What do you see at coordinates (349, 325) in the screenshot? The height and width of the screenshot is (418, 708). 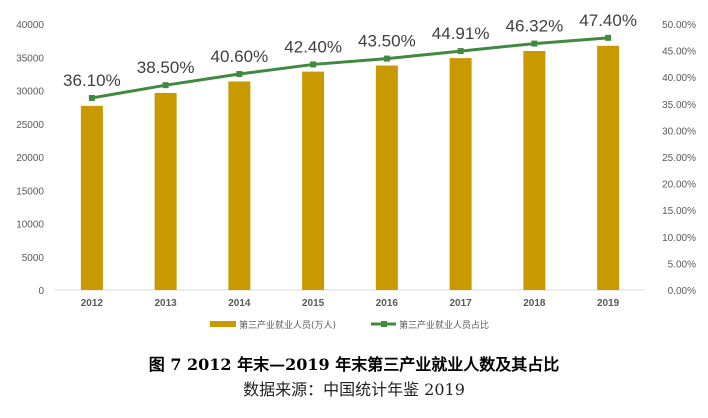 I see `legend: 第三产业就业人员(万人) 第三产业就业人员占比` at bounding box center [349, 325].